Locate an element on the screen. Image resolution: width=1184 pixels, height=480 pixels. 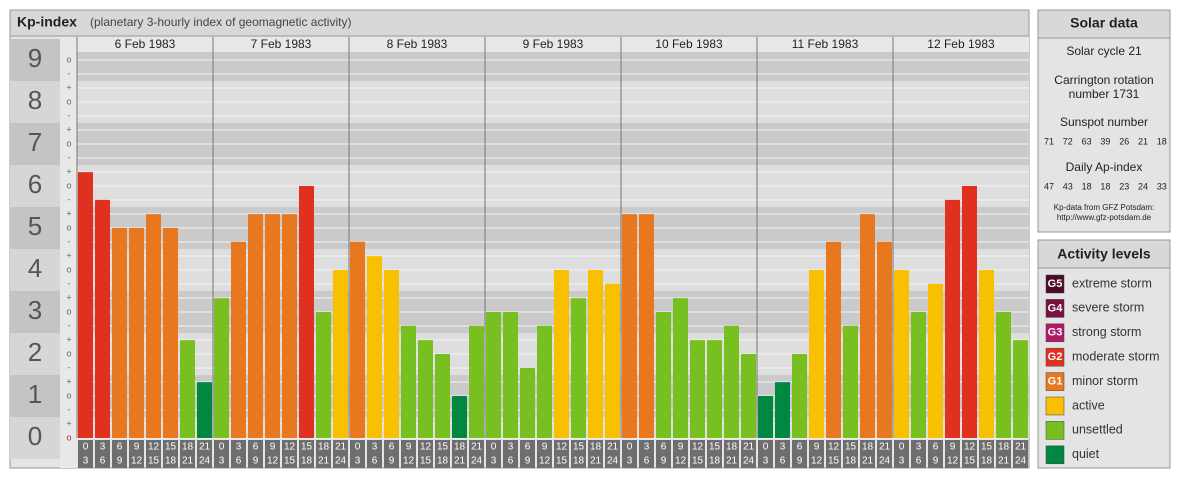
date-label: 11 Feb 1983 is located at coordinates (825, 44).